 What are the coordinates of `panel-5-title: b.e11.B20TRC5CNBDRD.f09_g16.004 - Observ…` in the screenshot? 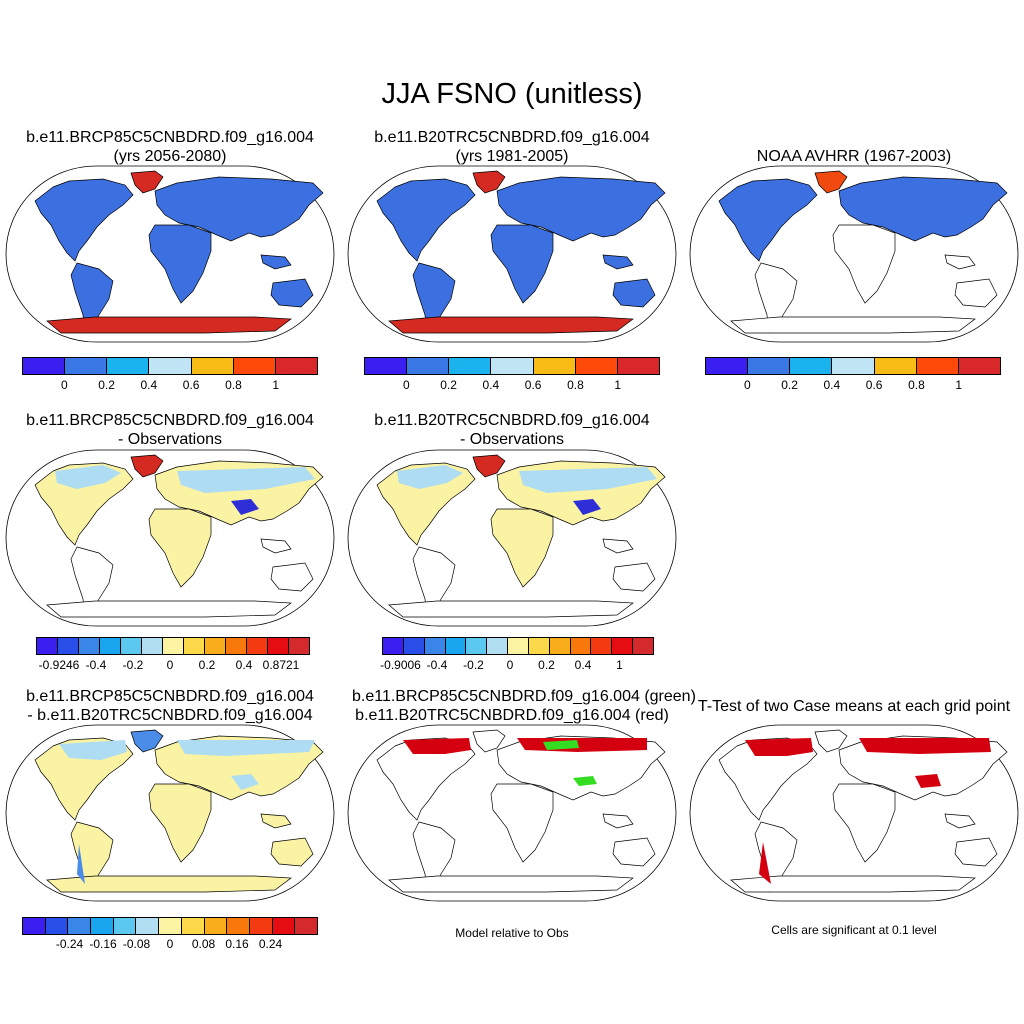 It's located at (512, 430).